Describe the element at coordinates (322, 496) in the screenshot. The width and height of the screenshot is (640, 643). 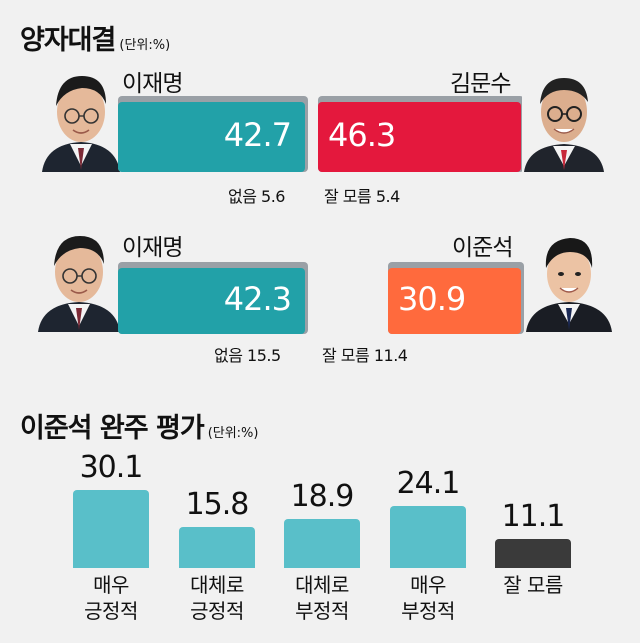
I see `eval-bar-value: 18.9` at that location.